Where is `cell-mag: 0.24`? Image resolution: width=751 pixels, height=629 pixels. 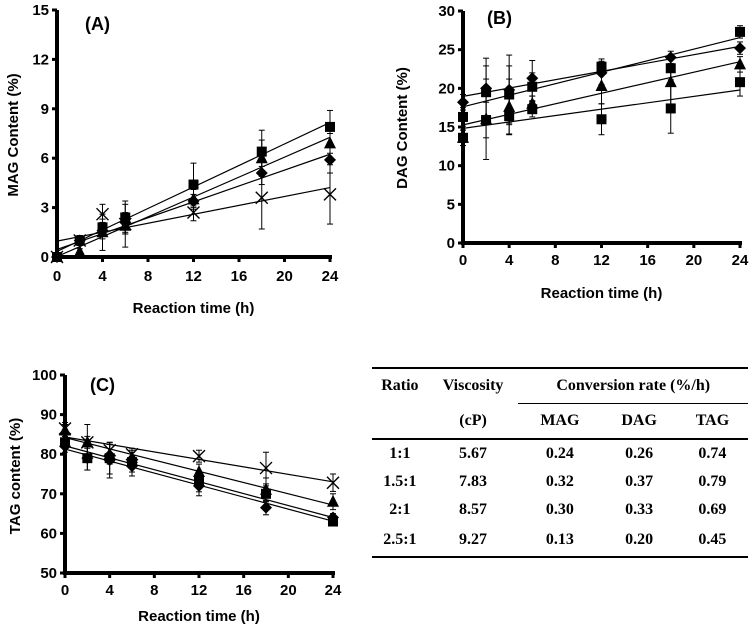
cell-mag: 0.24 is located at coordinates (559, 453).